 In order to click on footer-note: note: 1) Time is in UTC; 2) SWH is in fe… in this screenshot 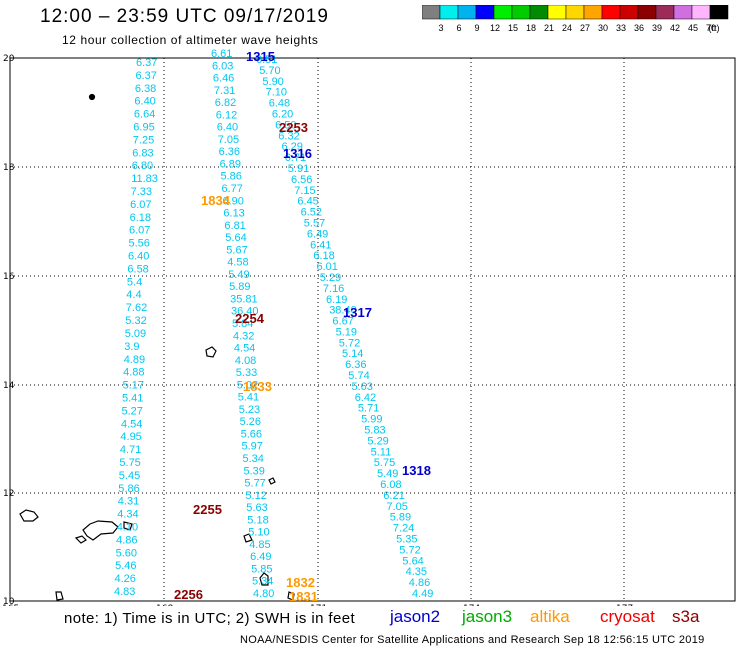, I will do `click(210, 618)`.